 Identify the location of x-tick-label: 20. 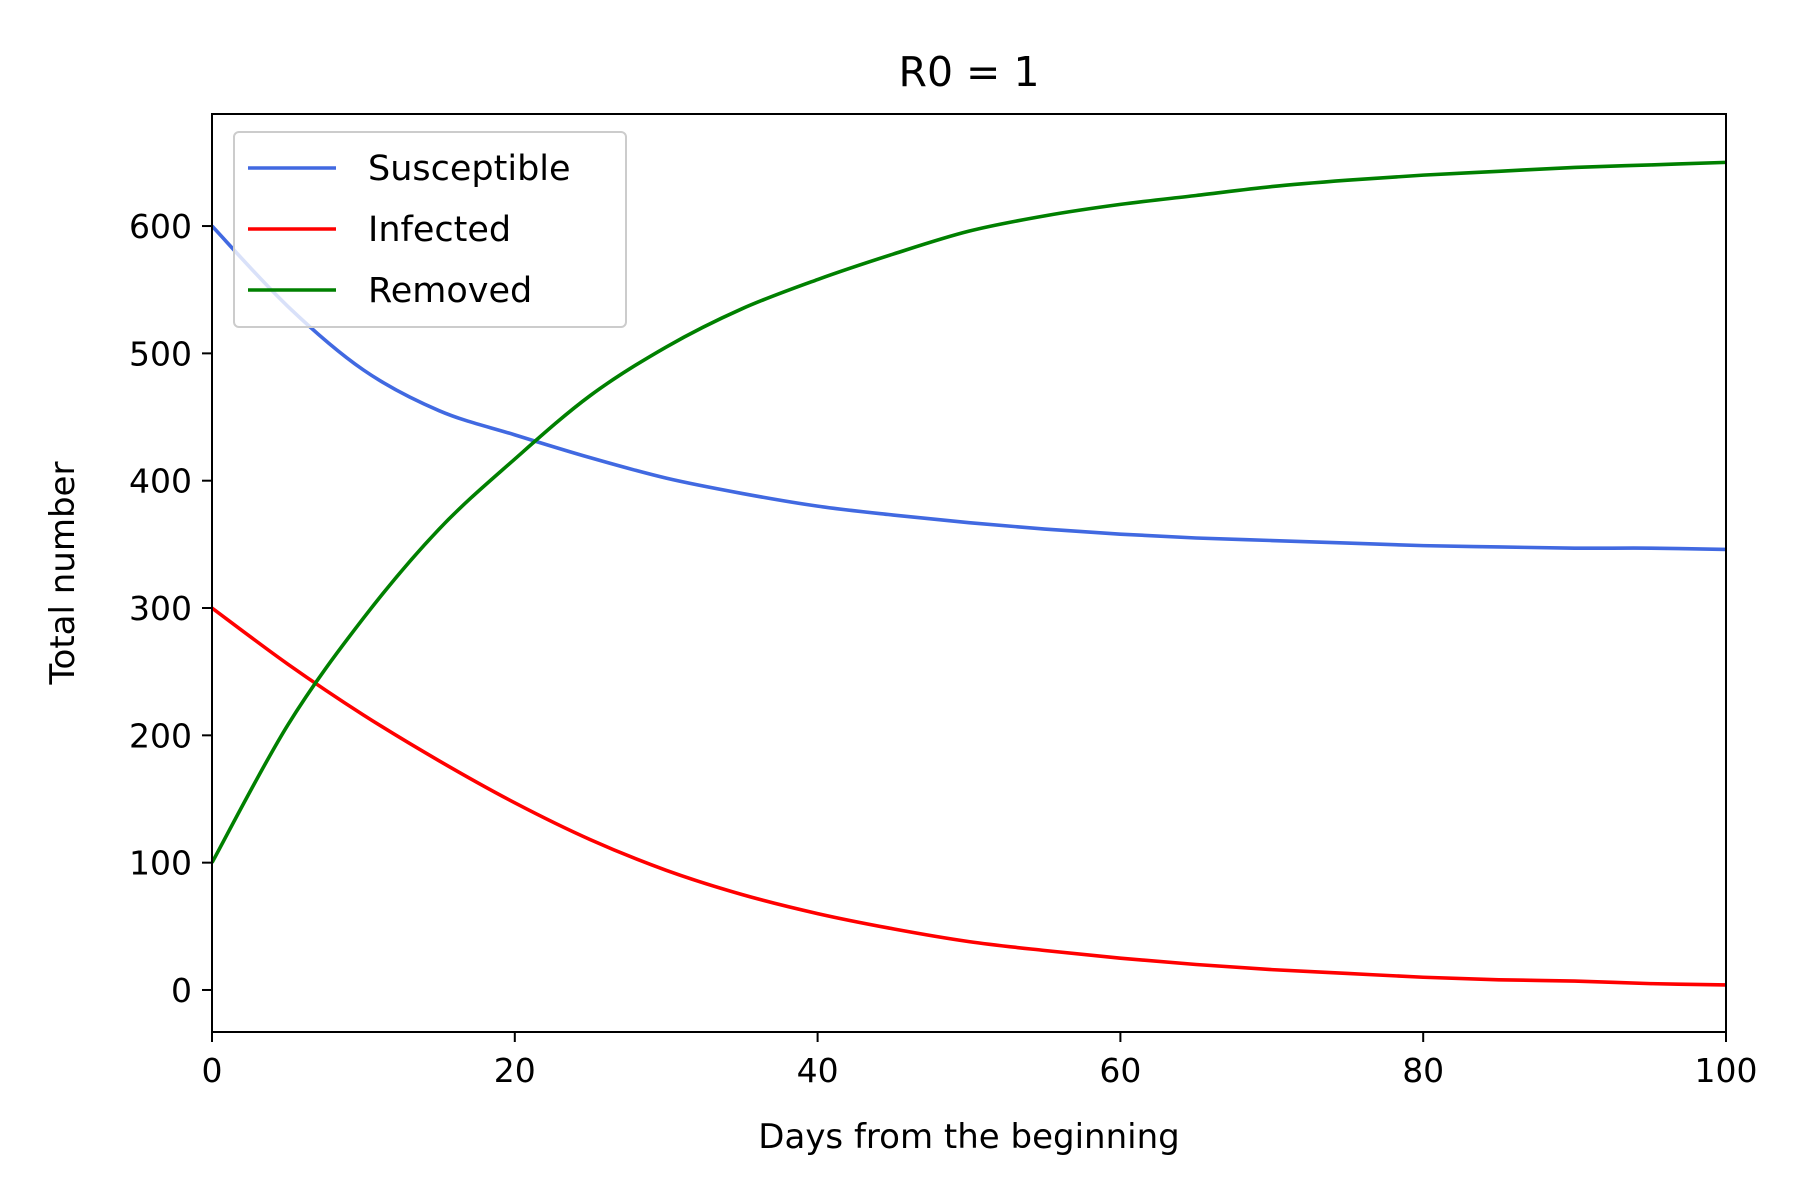
(515, 1070).